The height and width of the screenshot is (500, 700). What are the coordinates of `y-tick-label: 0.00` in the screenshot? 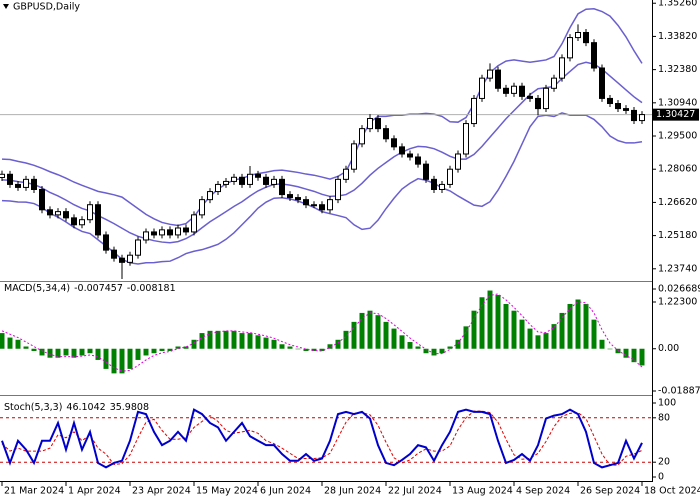 It's located at (668, 348).